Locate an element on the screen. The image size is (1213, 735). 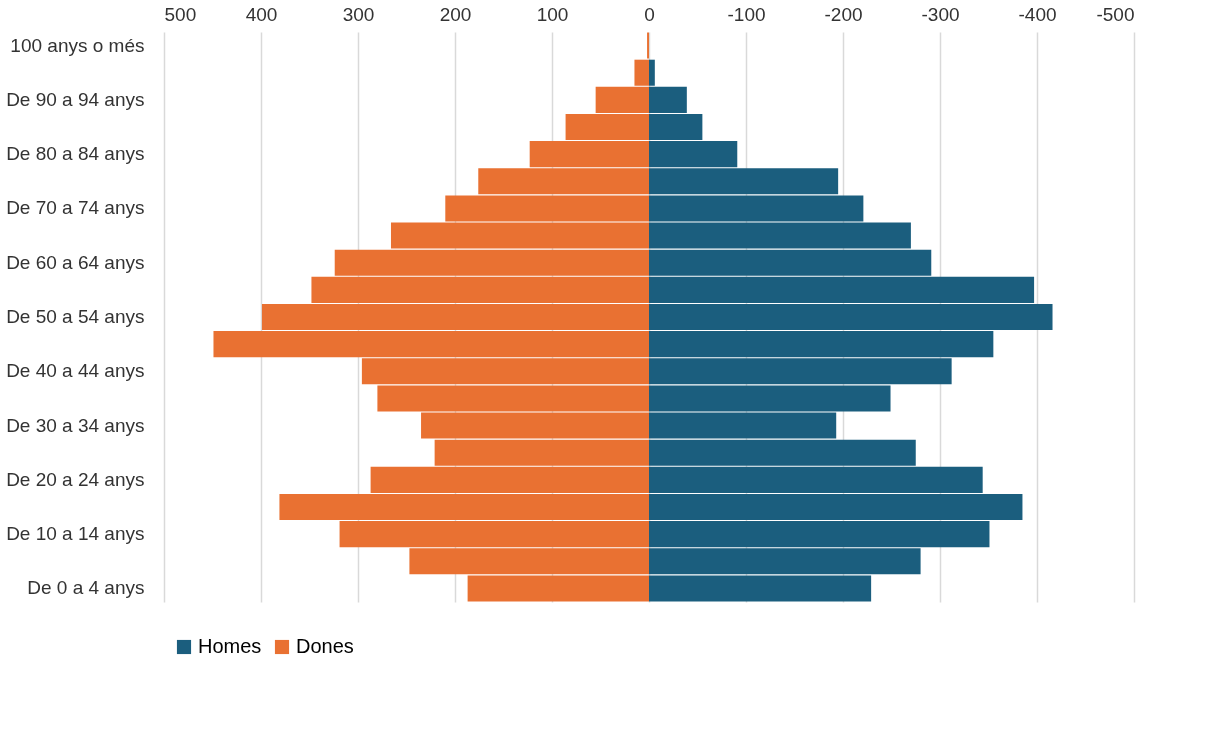
y-tick-label: De 50 a 54 anys is located at coordinates (75, 316).